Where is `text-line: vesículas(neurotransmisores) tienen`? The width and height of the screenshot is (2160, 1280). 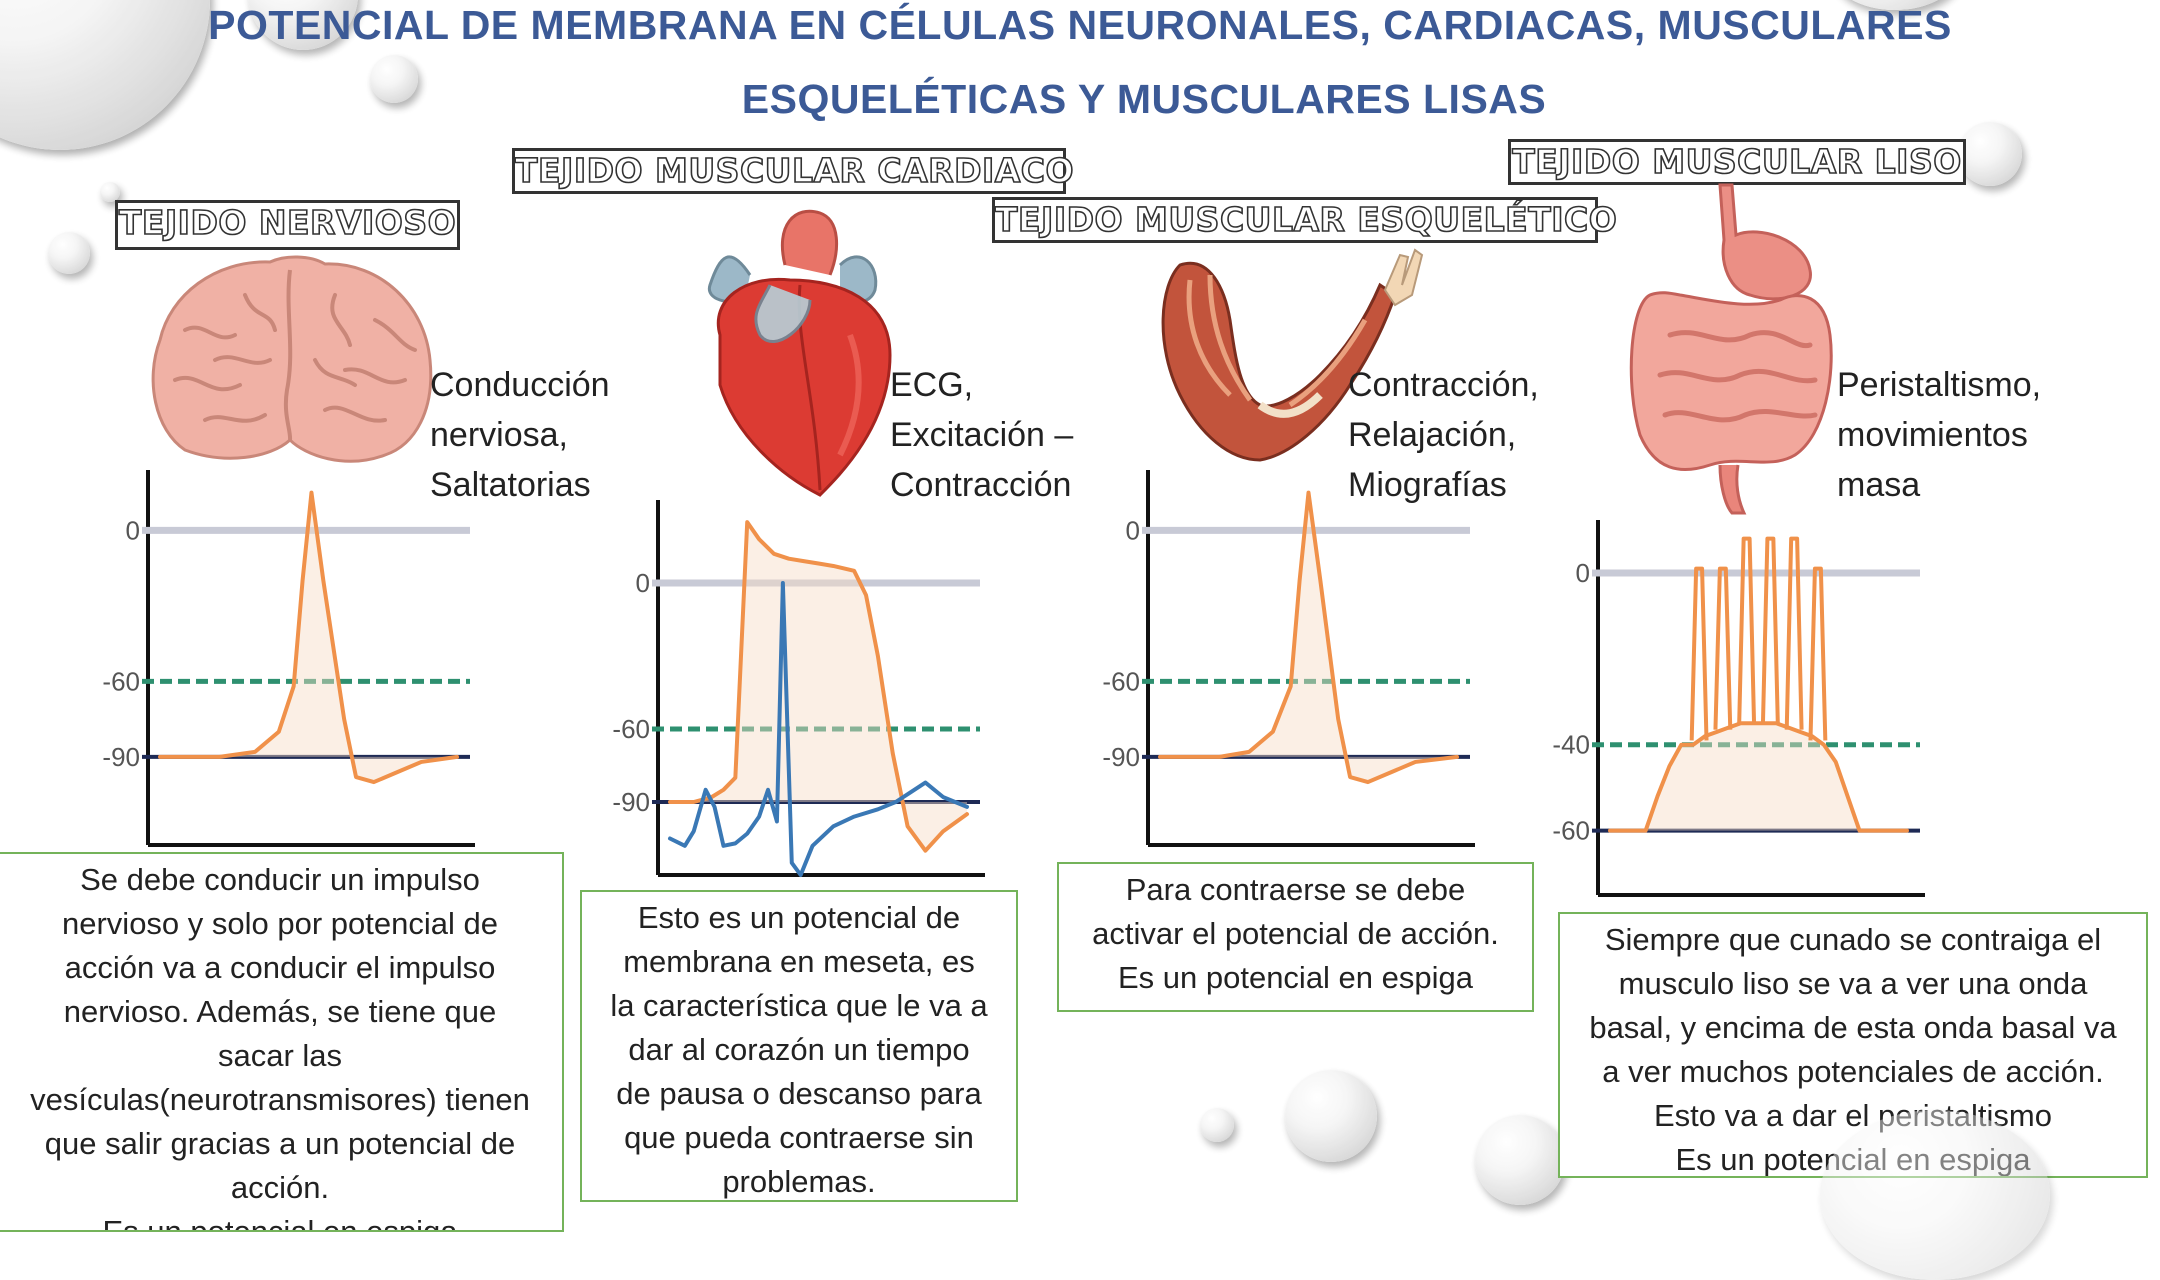 text-line: vesículas(neurotransmisores) tienen is located at coordinates (280, 1099).